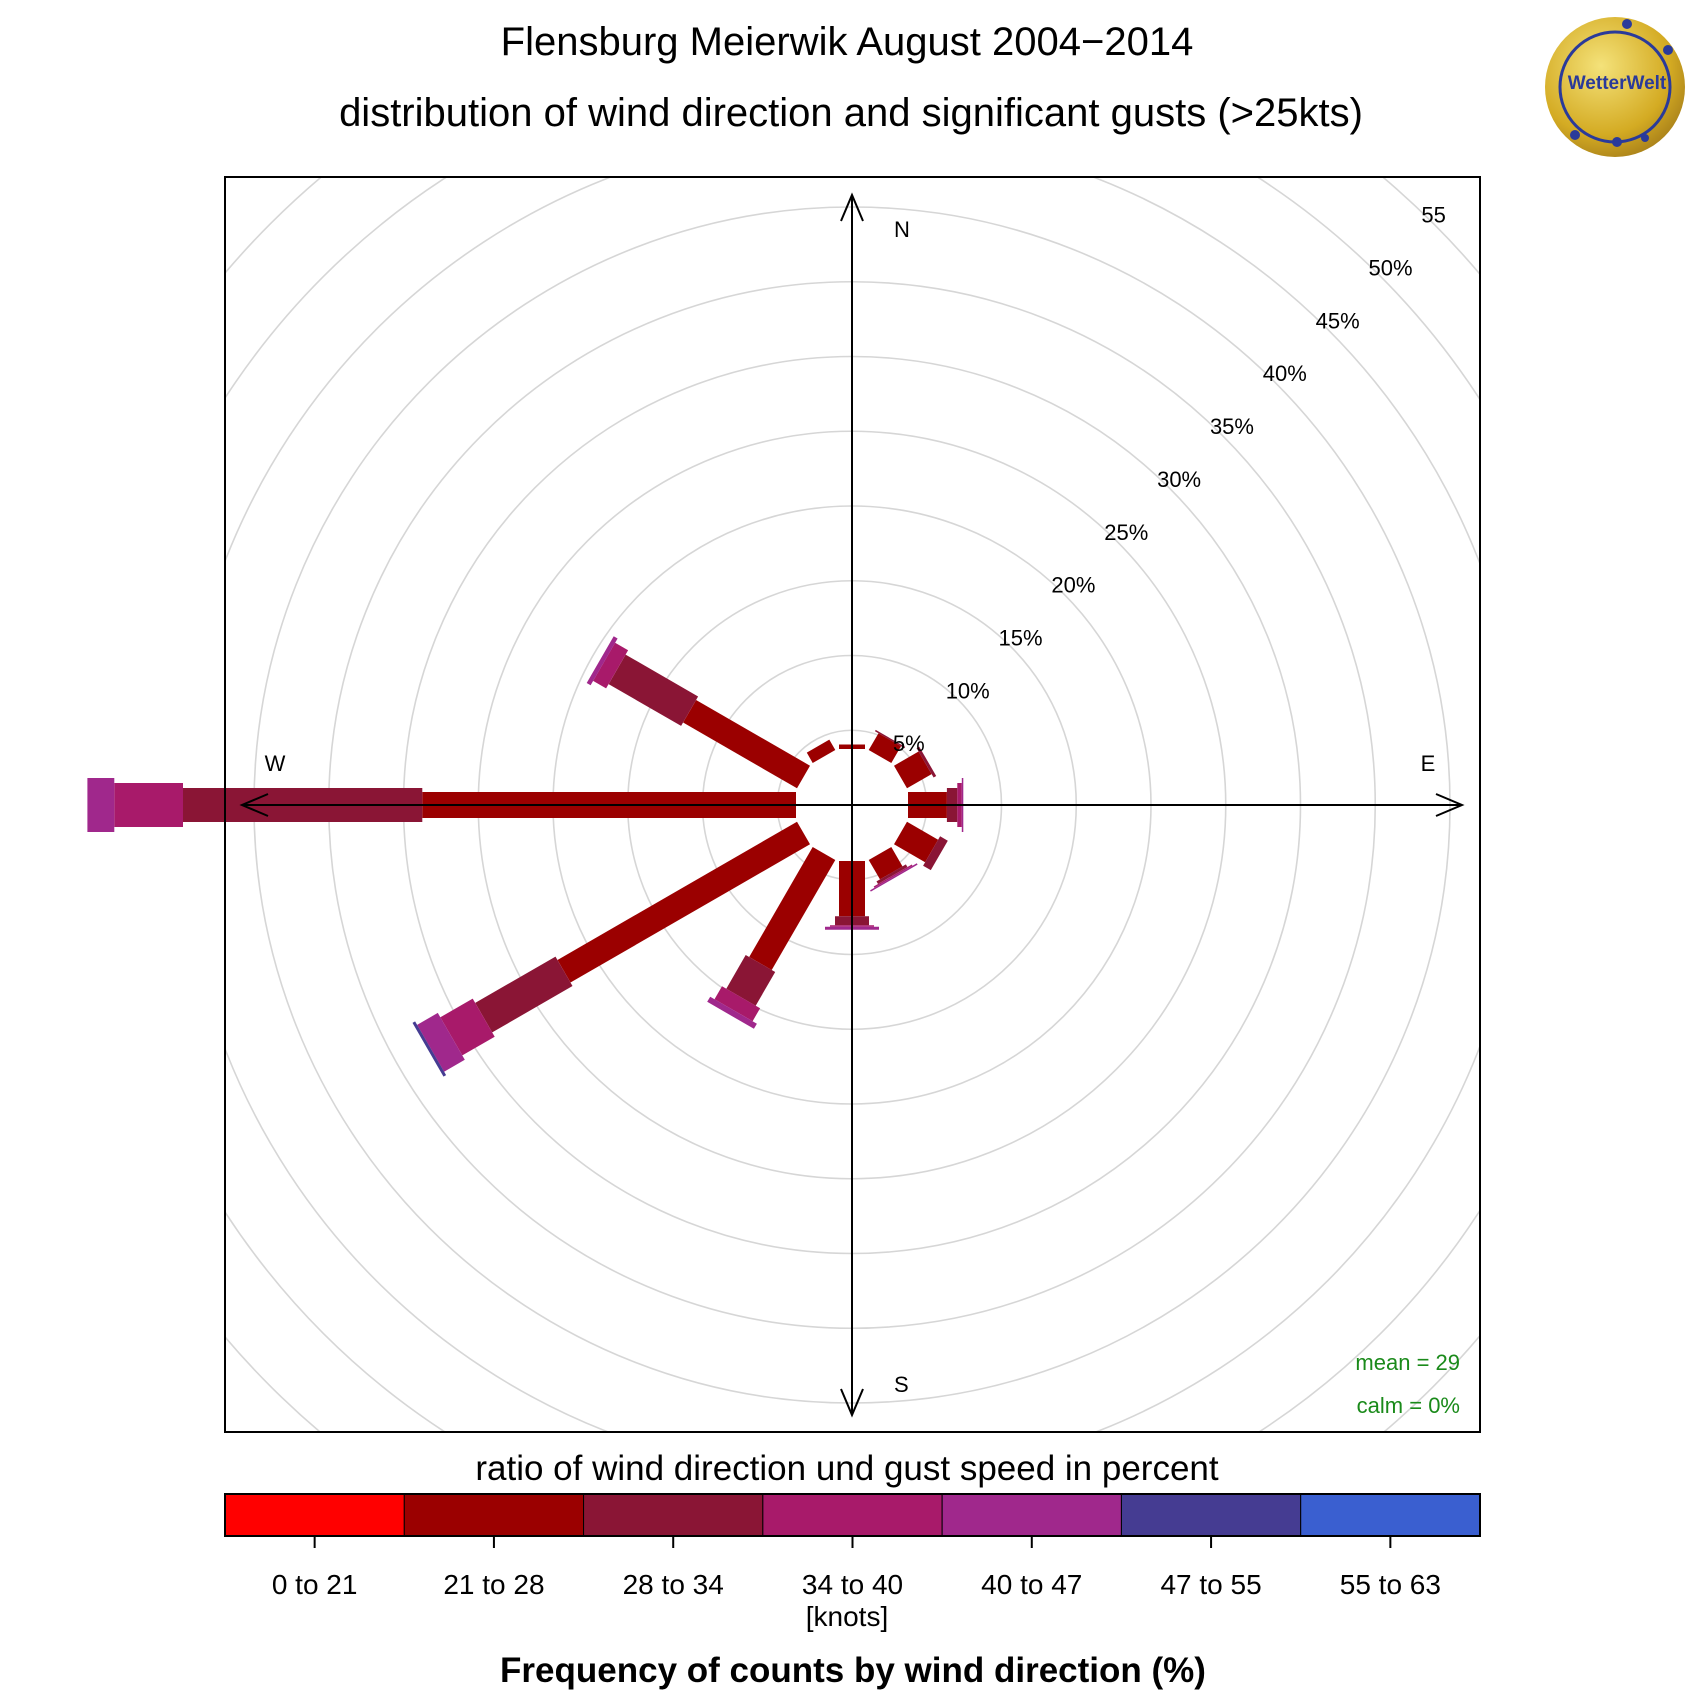 This screenshot has width=1694, height=1694. I want to click on legend-label: 21 to 28, so click(493, 1584).